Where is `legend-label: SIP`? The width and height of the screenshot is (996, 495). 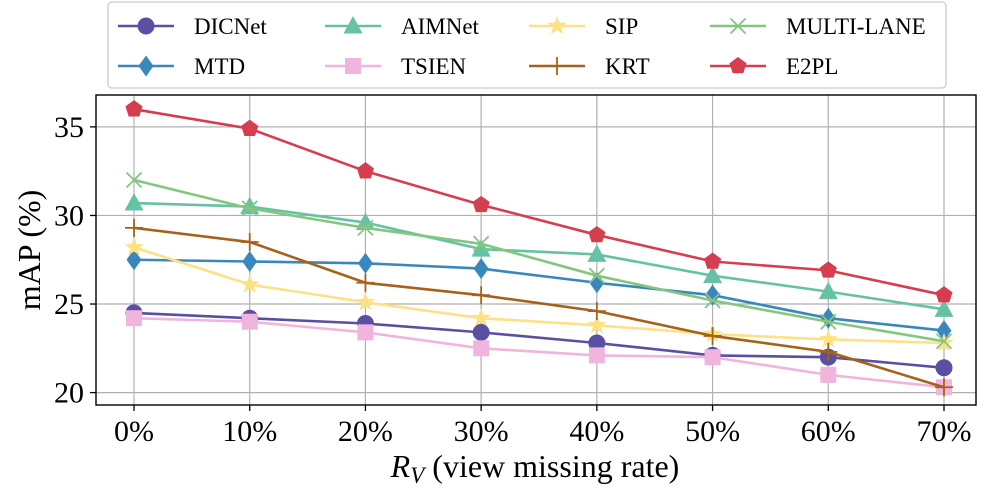
legend-label: SIP is located at coordinates (621, 26).